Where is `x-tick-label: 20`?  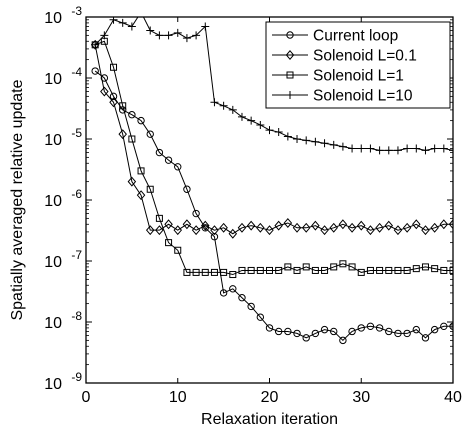 x-tick-label: 20 is located at coordinates (270, 397).